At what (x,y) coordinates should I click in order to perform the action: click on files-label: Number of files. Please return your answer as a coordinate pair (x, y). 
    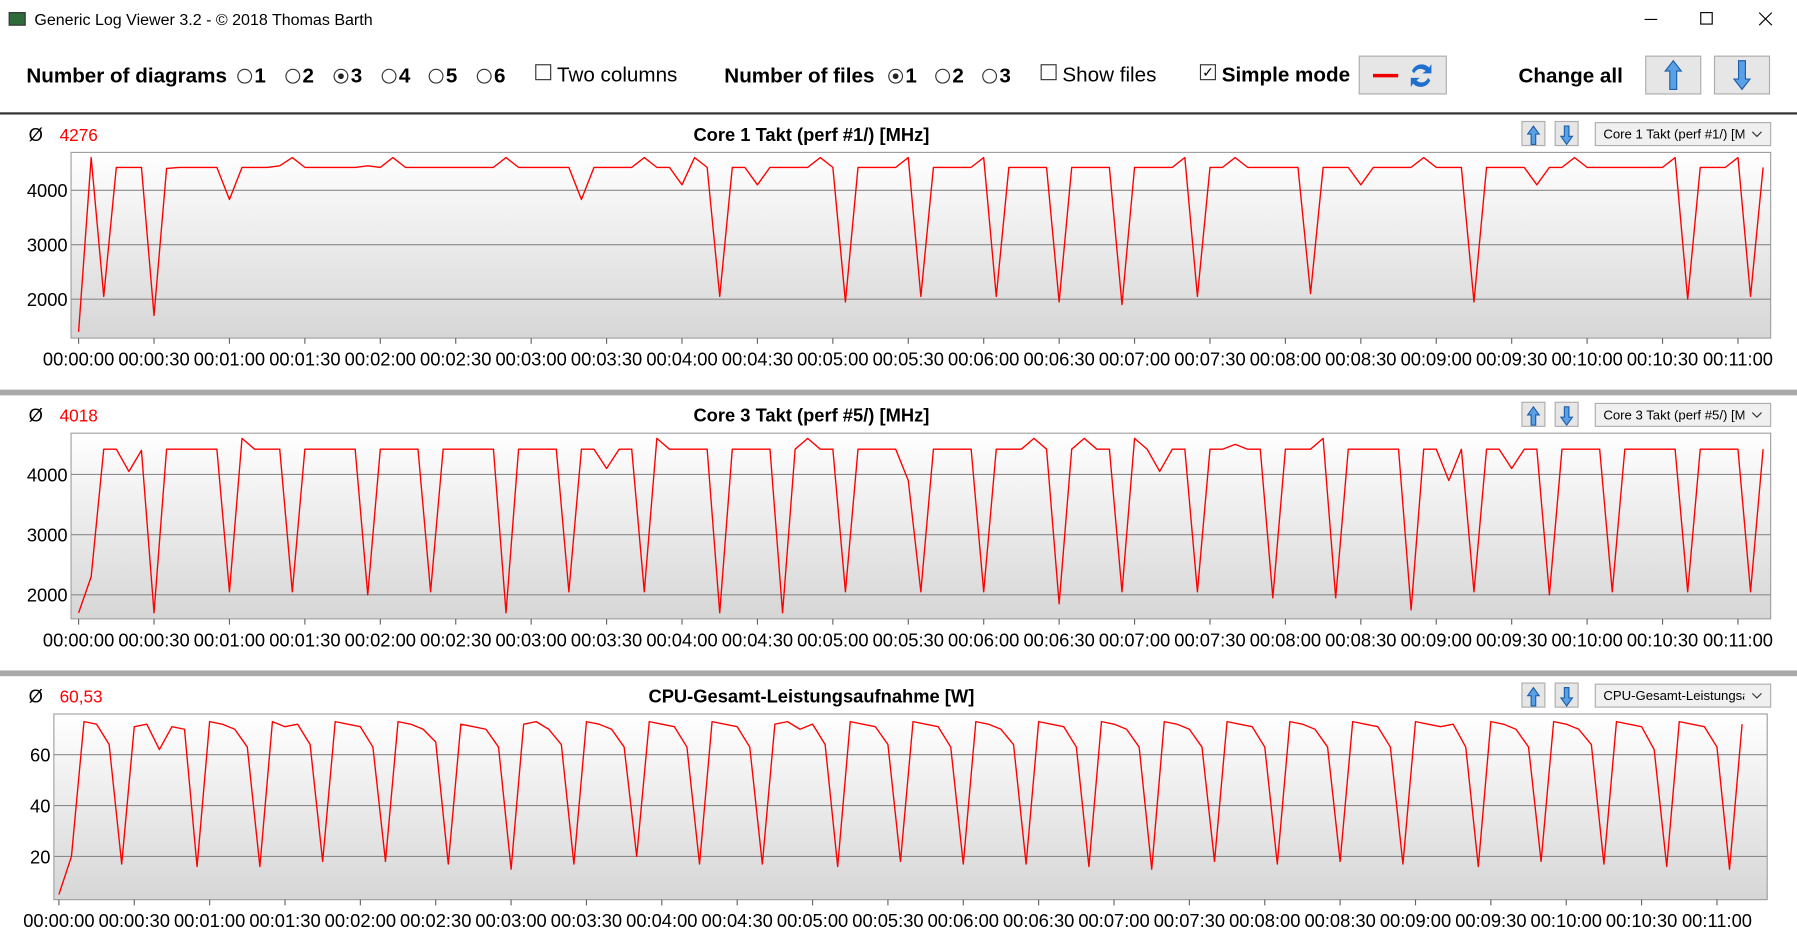
    Looking at the image, I should click on (799, 76).